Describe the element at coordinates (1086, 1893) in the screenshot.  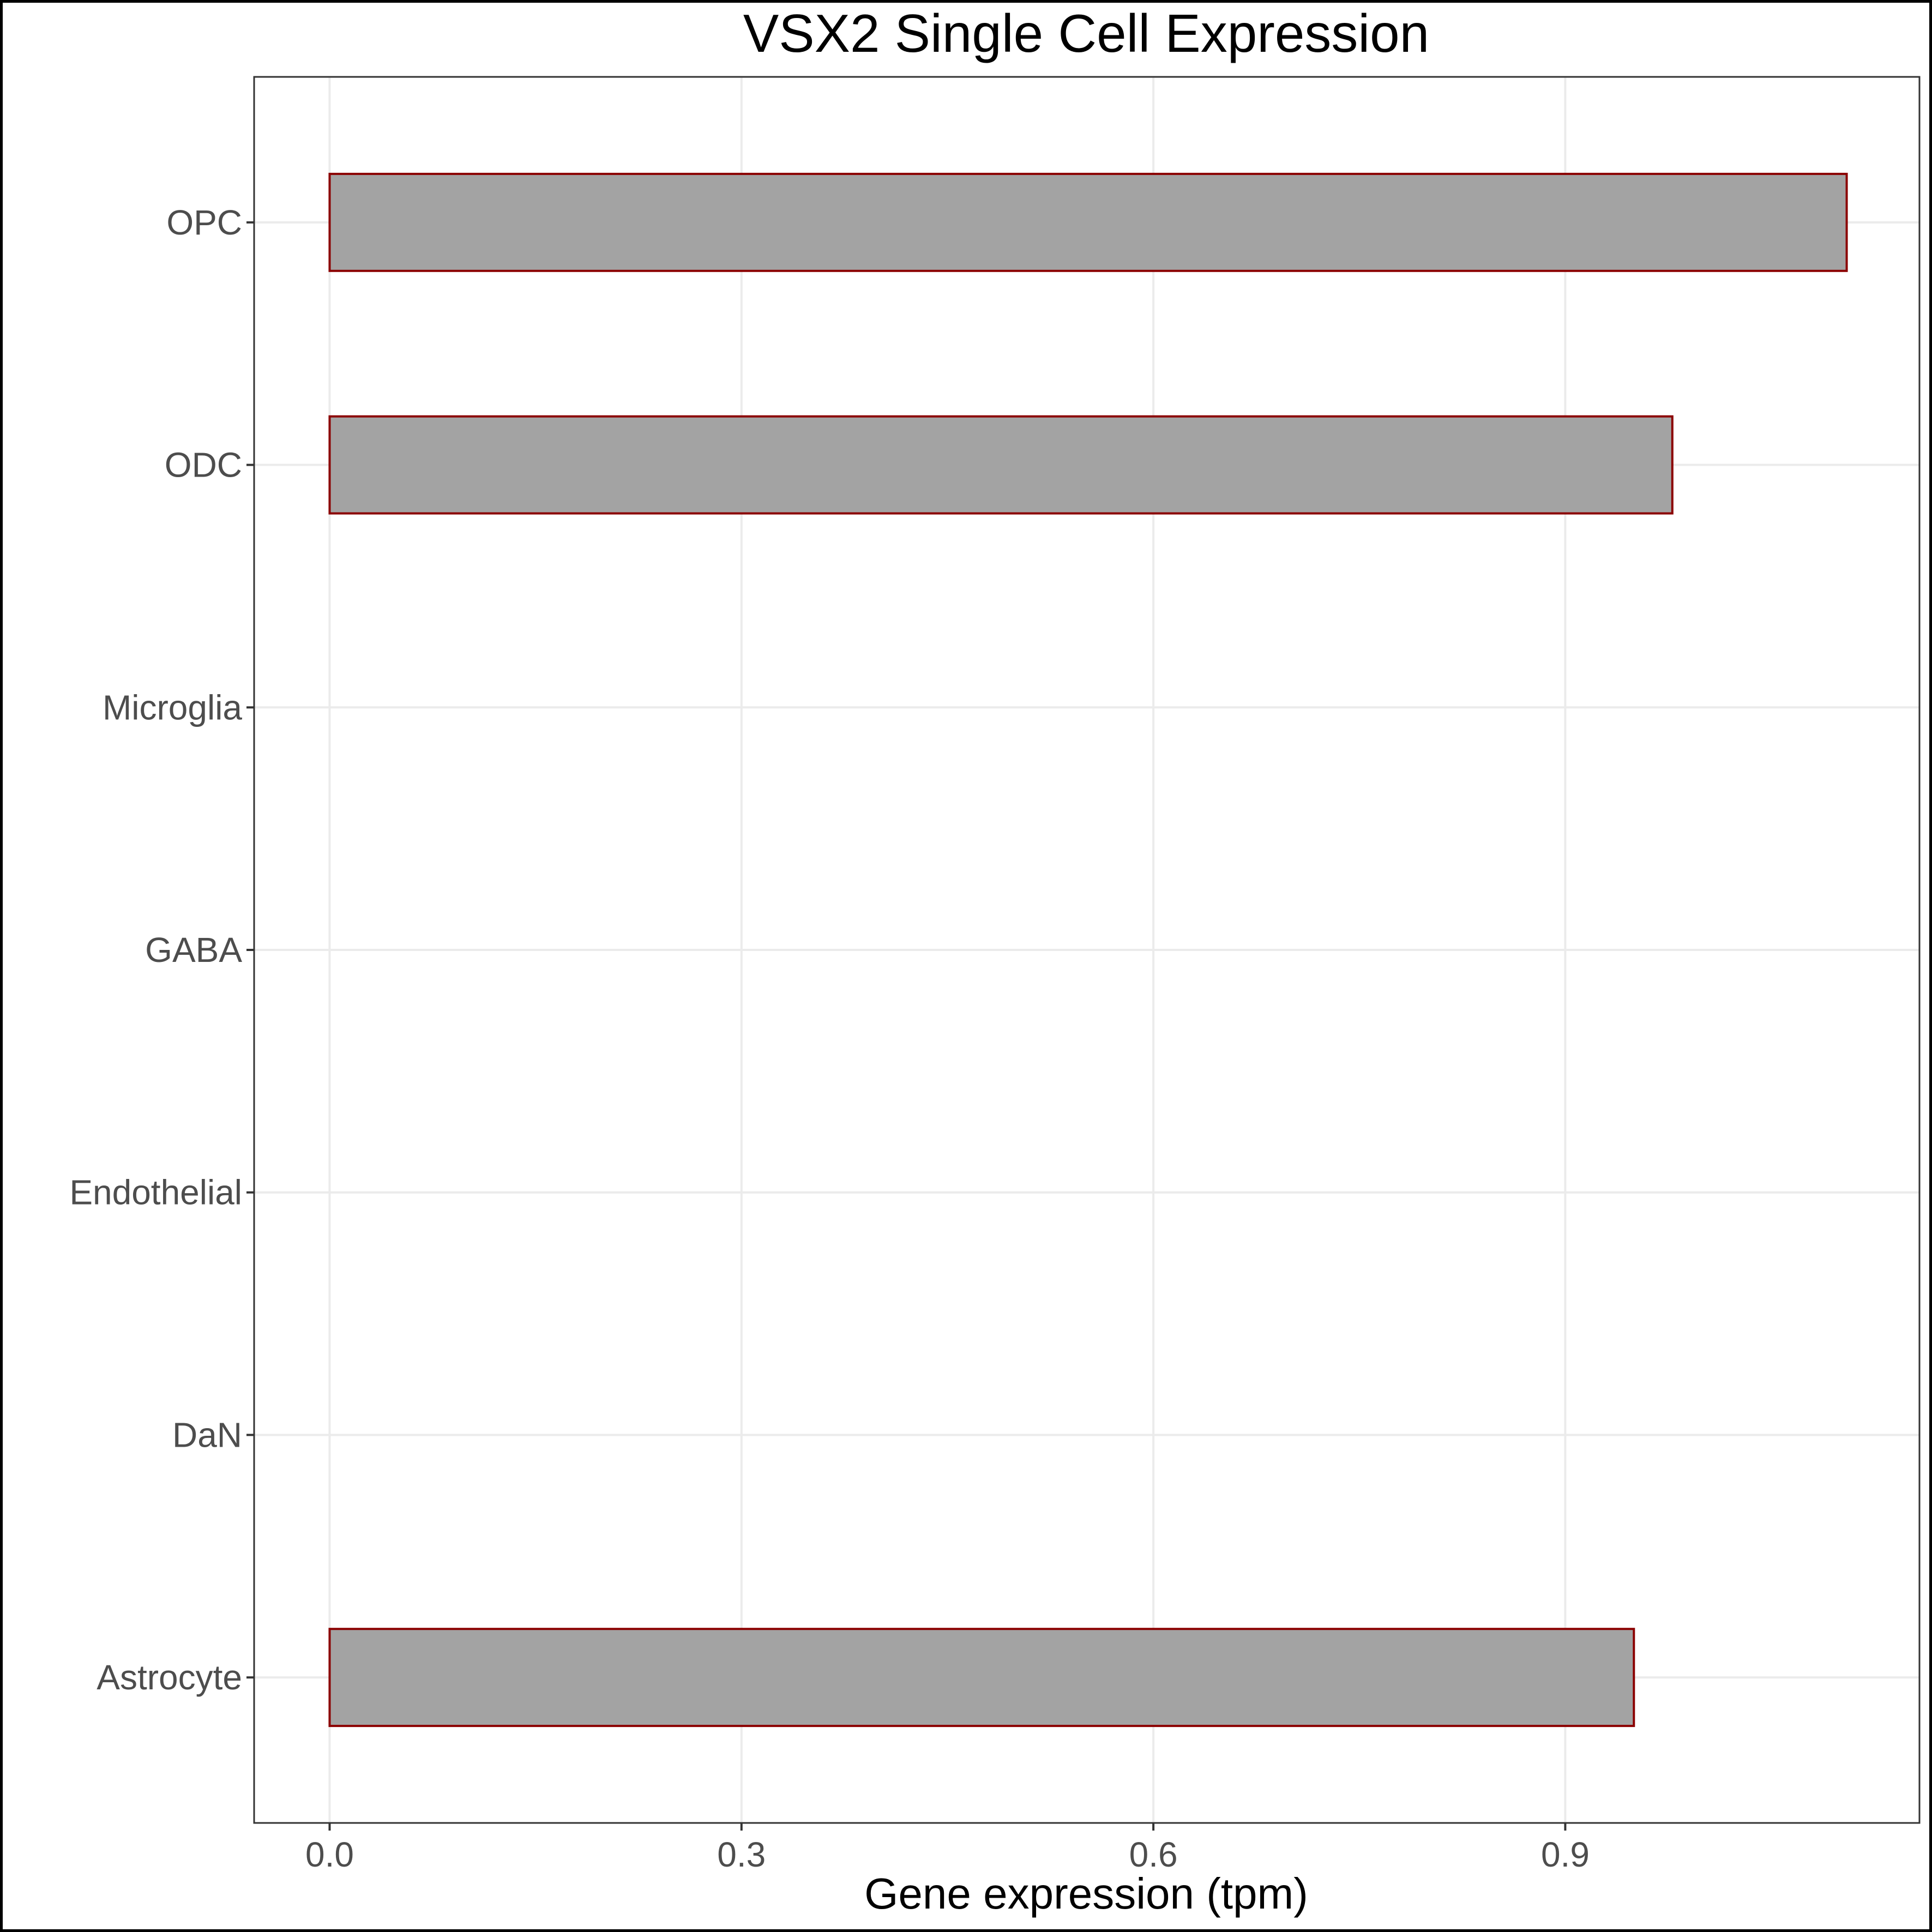
I see `x-axis-title: Gene expression (tpm)` at that location.